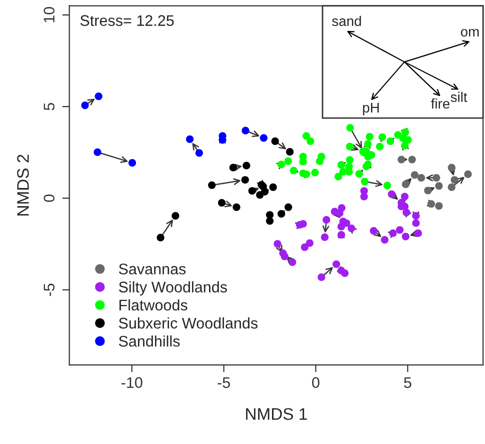  I want to click on y-axis-title: NMDS 2, so click(23, 185).